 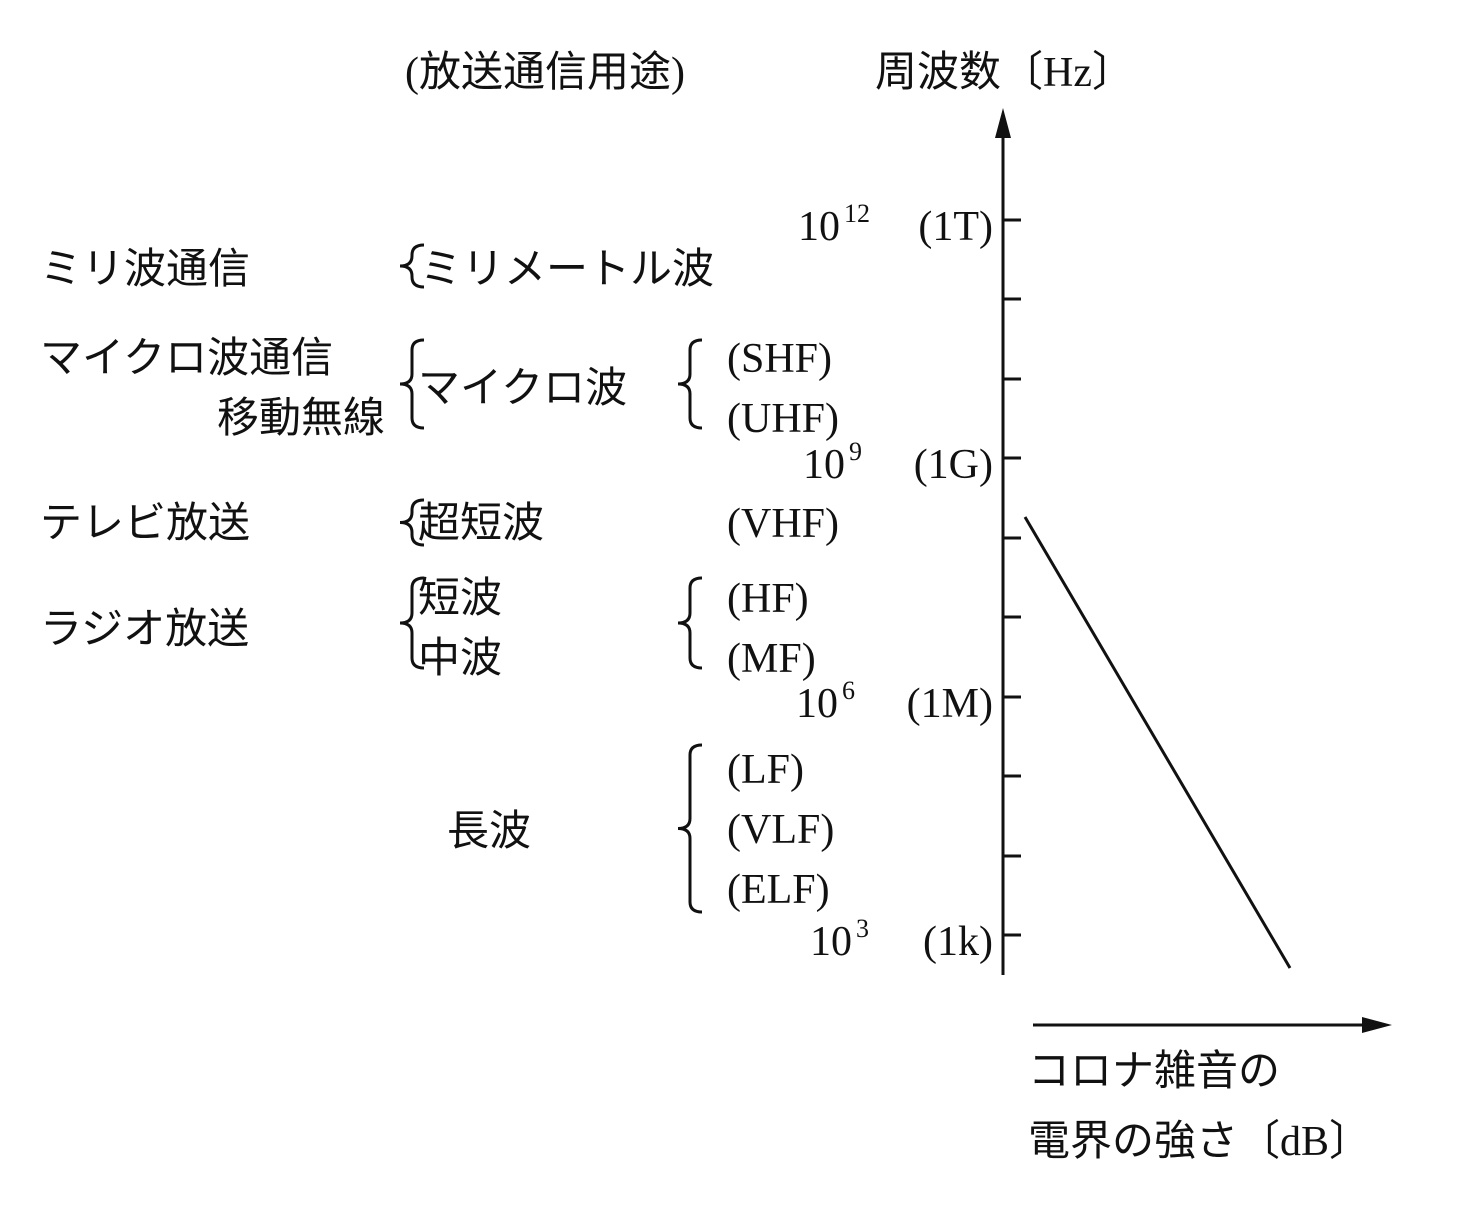 I want to click on band-label: 短波, so click(x=460, y=599).